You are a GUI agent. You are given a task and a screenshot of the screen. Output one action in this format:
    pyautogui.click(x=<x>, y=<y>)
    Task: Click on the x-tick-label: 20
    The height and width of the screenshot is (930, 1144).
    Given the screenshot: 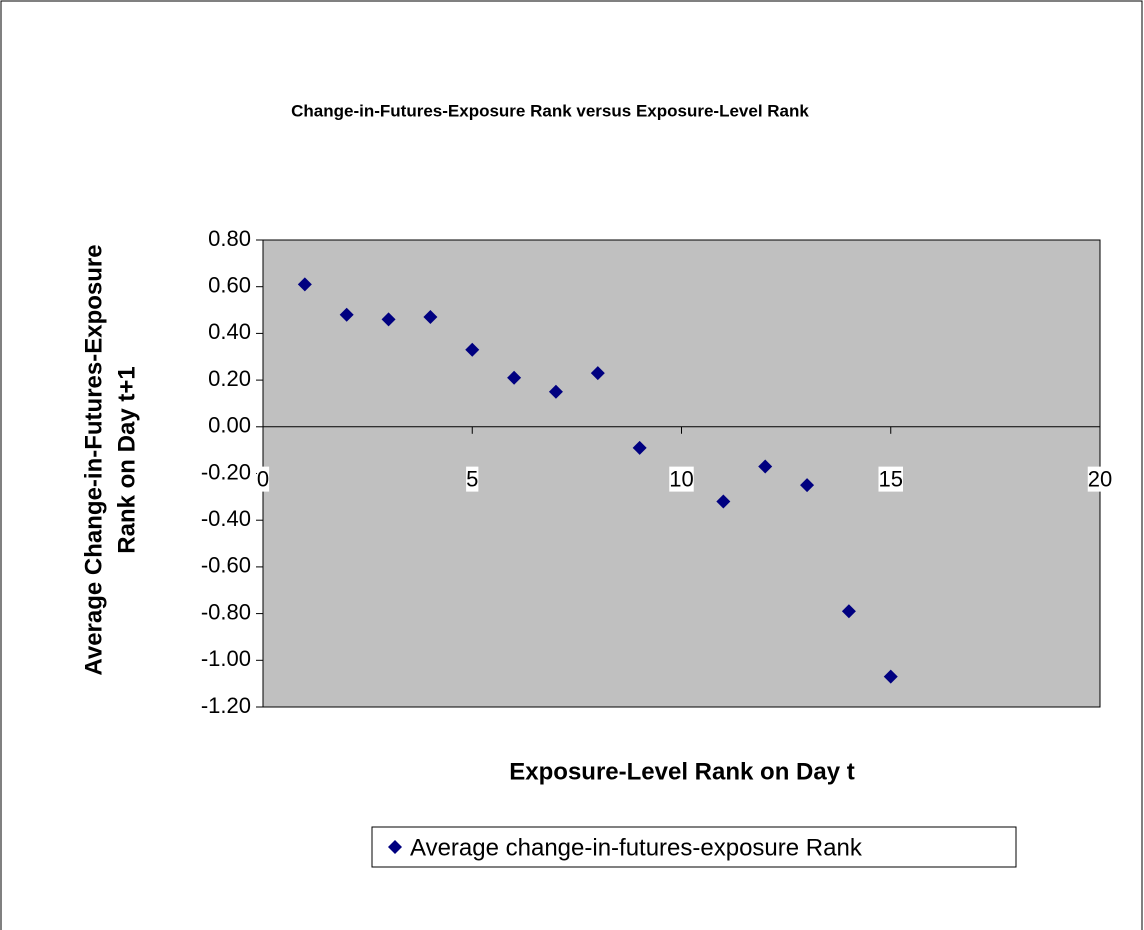 What is the action you would take?
    pyautogui.click(x=1100, y=479)
    